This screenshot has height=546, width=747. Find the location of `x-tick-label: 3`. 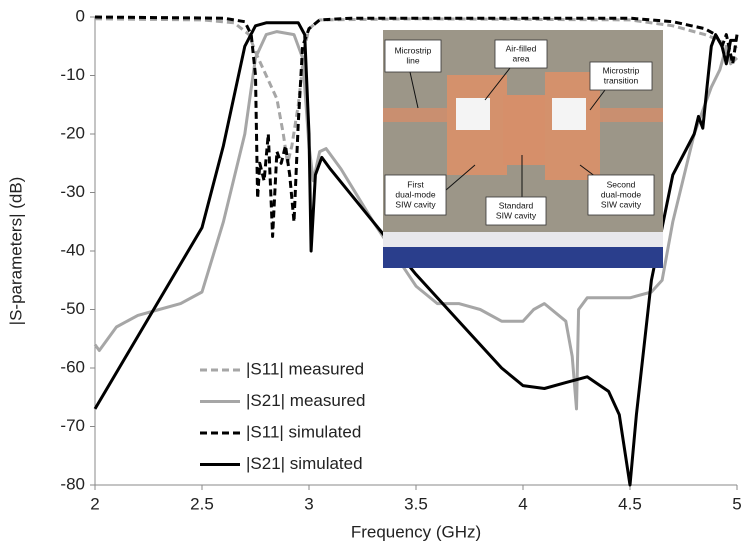

x-tick-label: 3 is located at coordinates (308, 503).